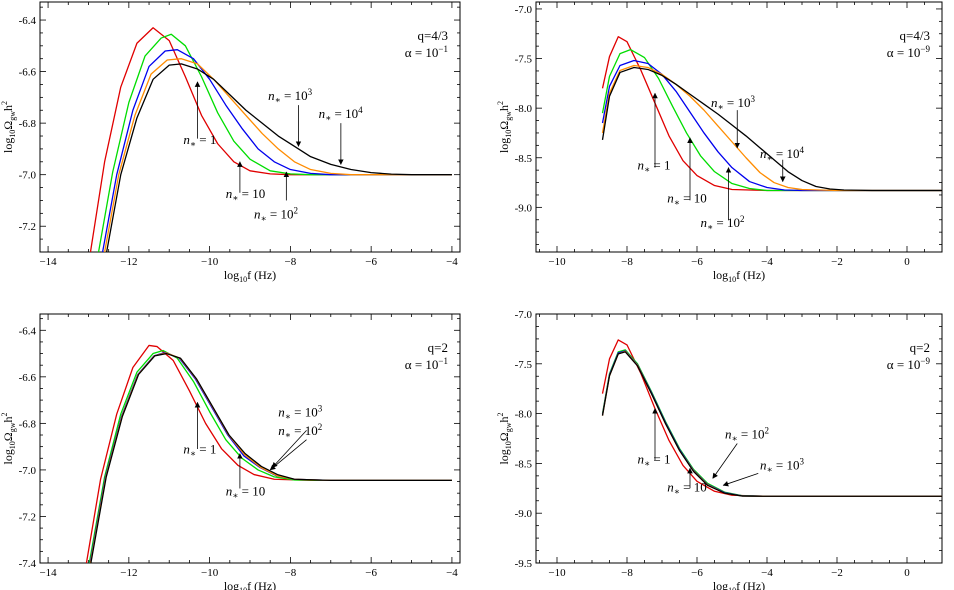  Describe the element at coordinates (28, 564) in the screenshot. I see `y-tick-label: -7.4` at that location.